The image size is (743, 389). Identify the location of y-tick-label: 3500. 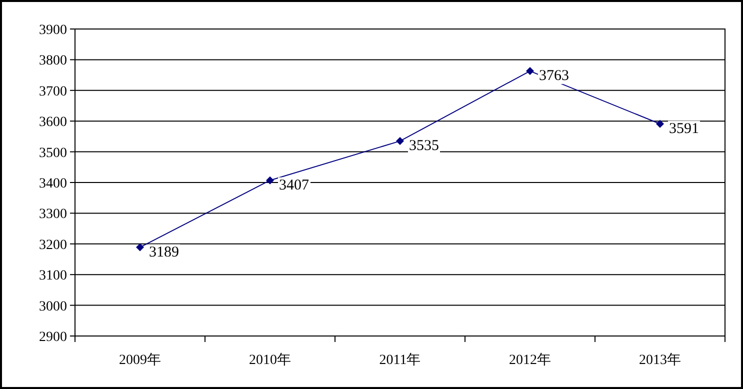
(53, 153).